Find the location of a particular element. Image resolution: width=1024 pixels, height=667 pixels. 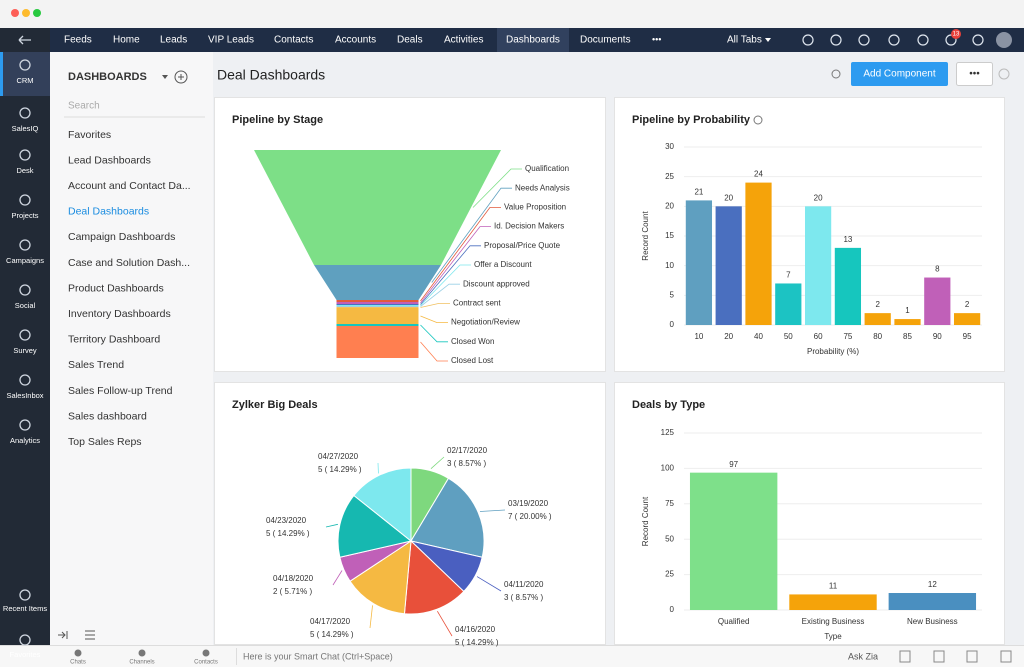

more-button is located at coordinates (974, 74).